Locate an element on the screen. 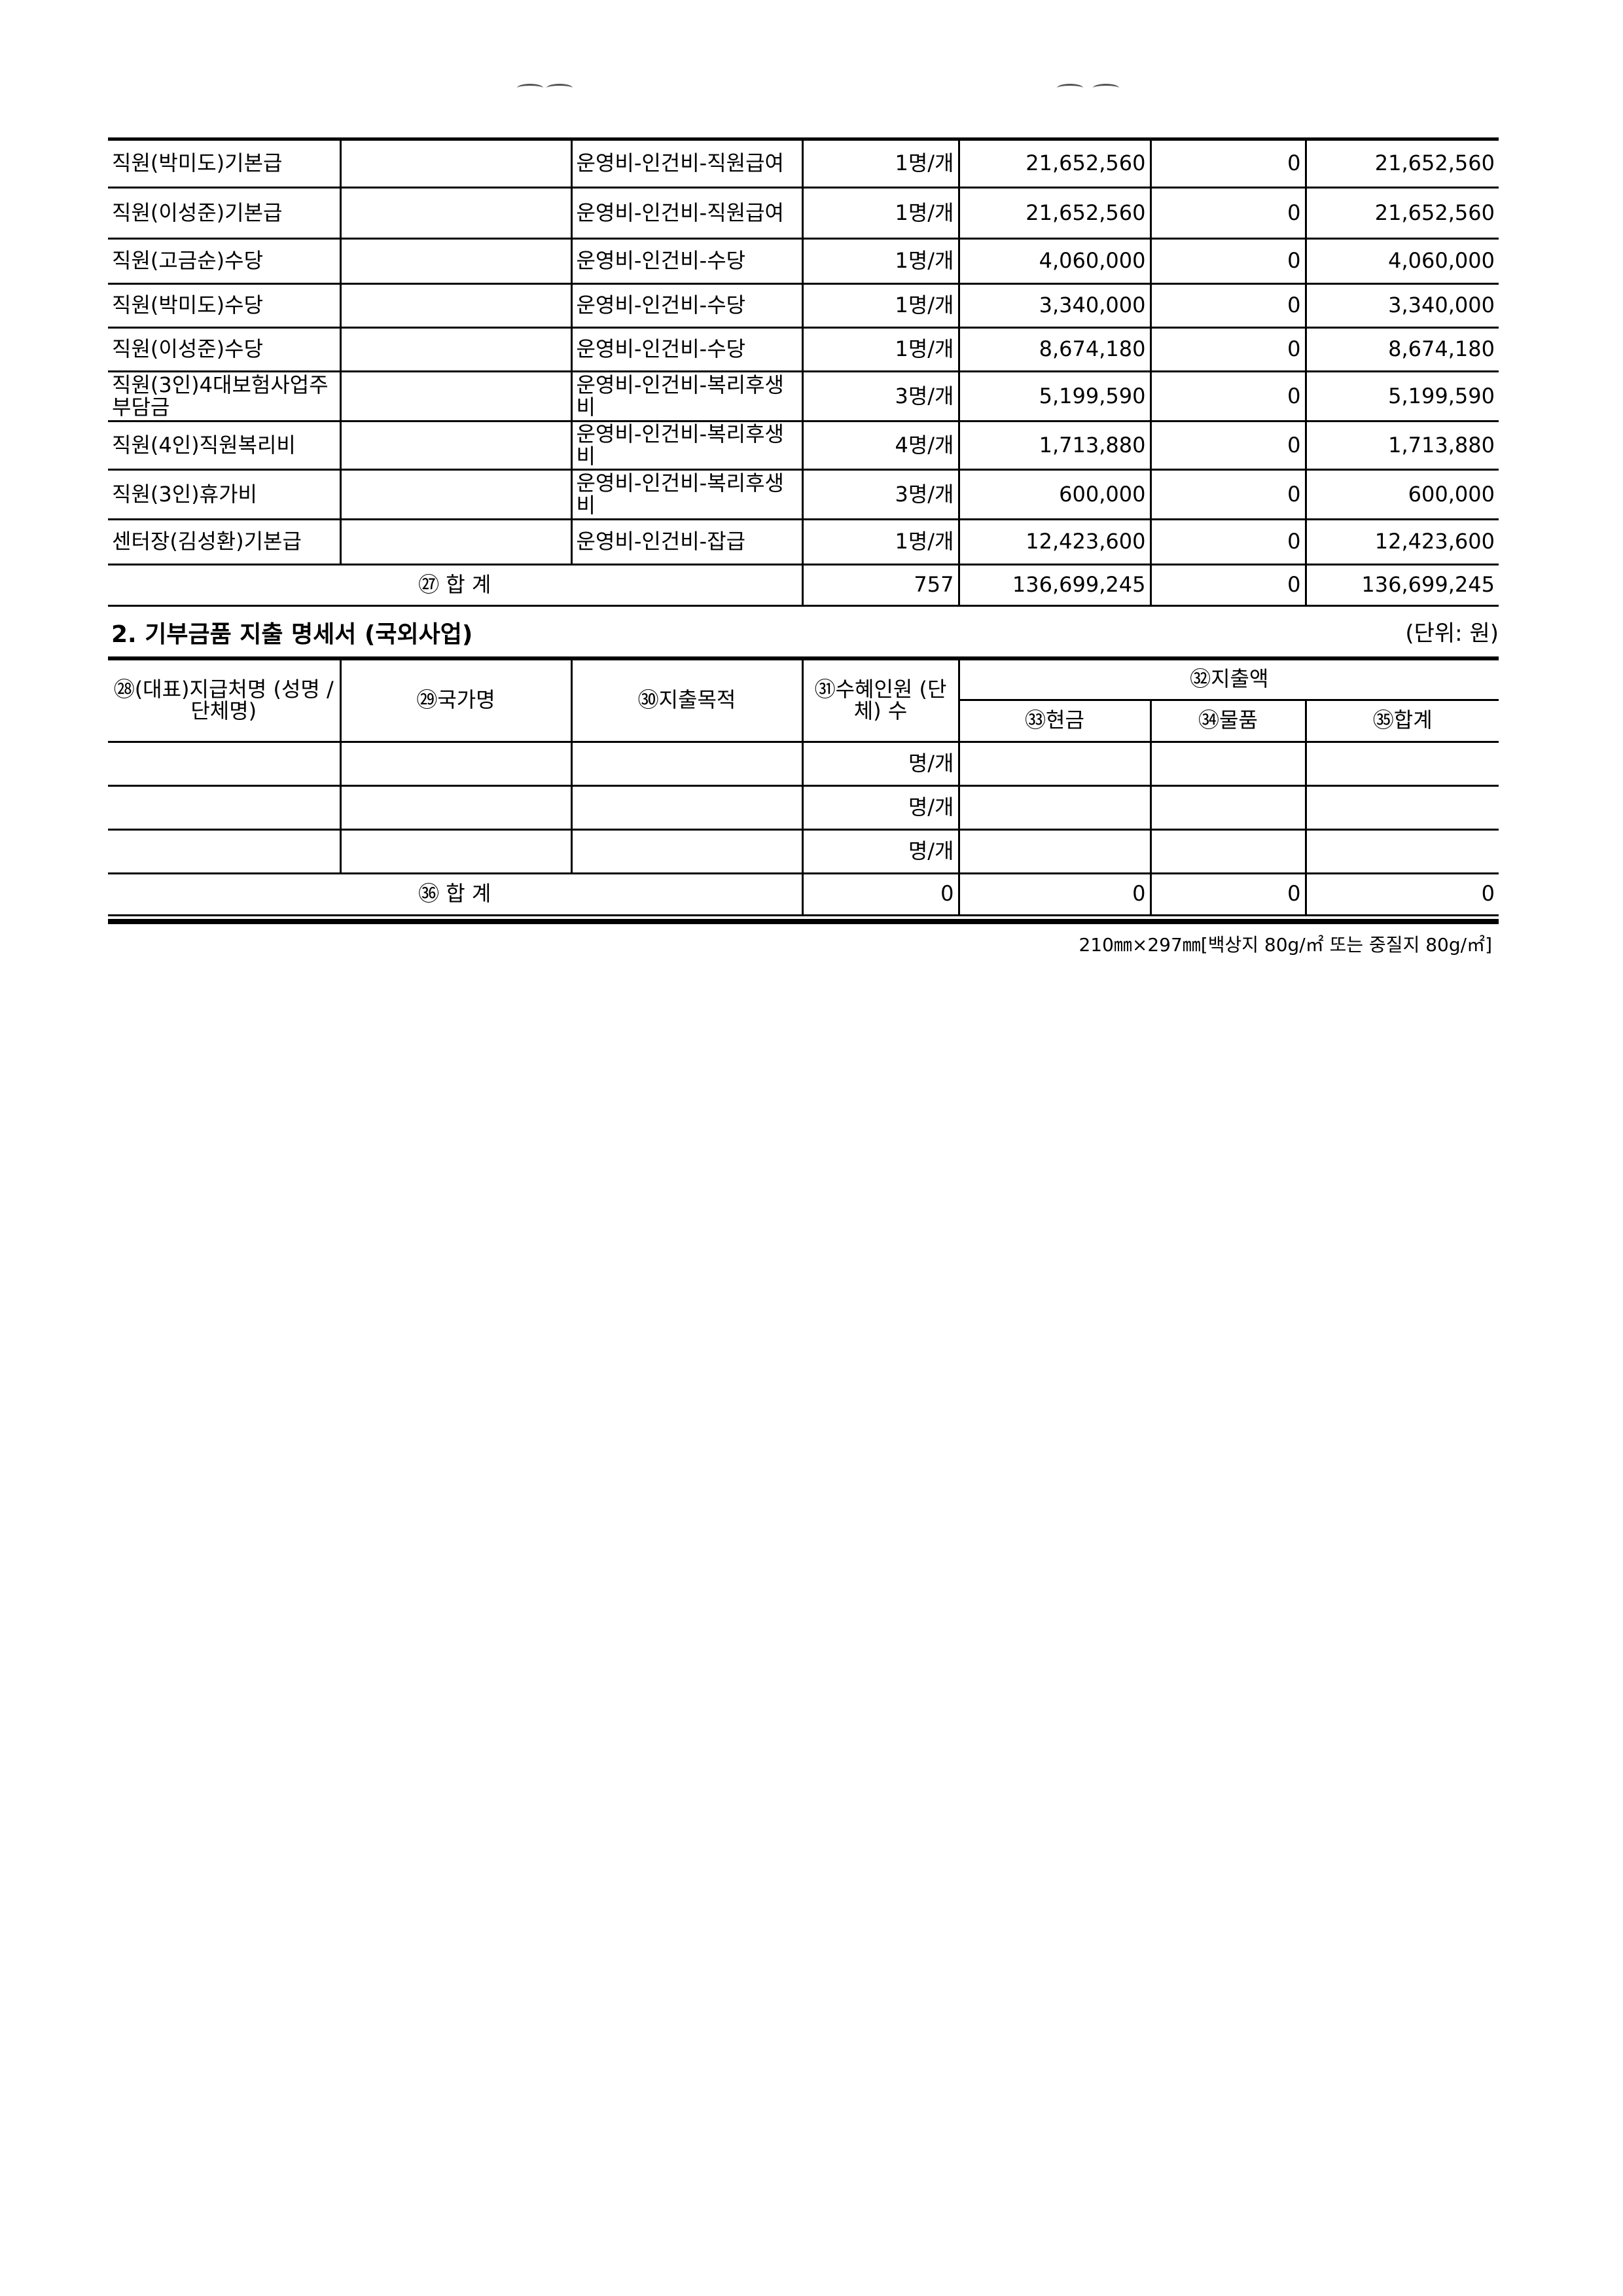  total: 3,340,000 is located at coordinates (1401, 306).